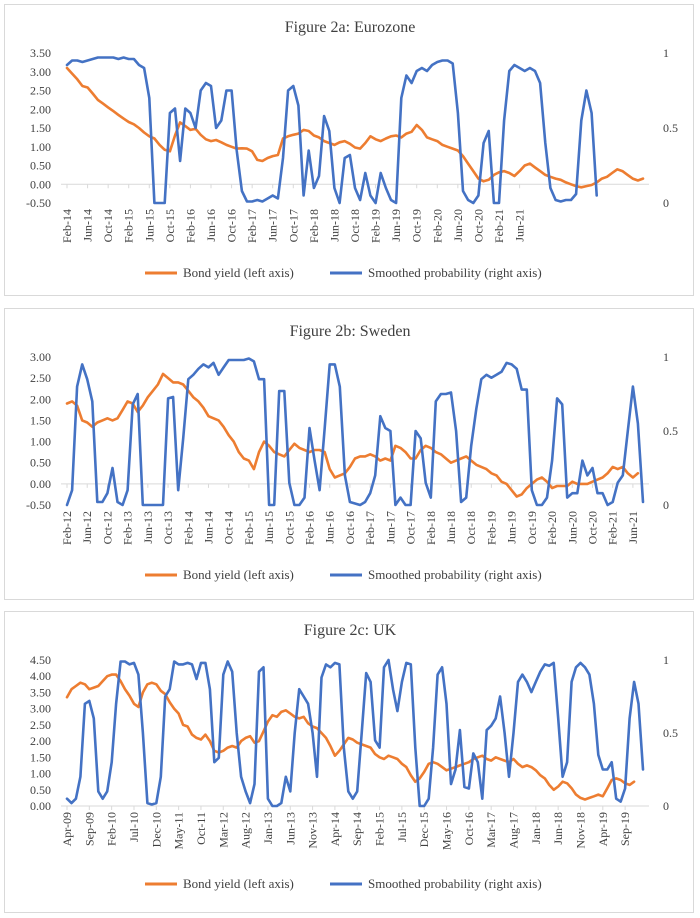  What do you see at coordinates (201, 828) in the screenshot?
I see `x-tick-label: Oct-11` at bounding box center [201, 828].